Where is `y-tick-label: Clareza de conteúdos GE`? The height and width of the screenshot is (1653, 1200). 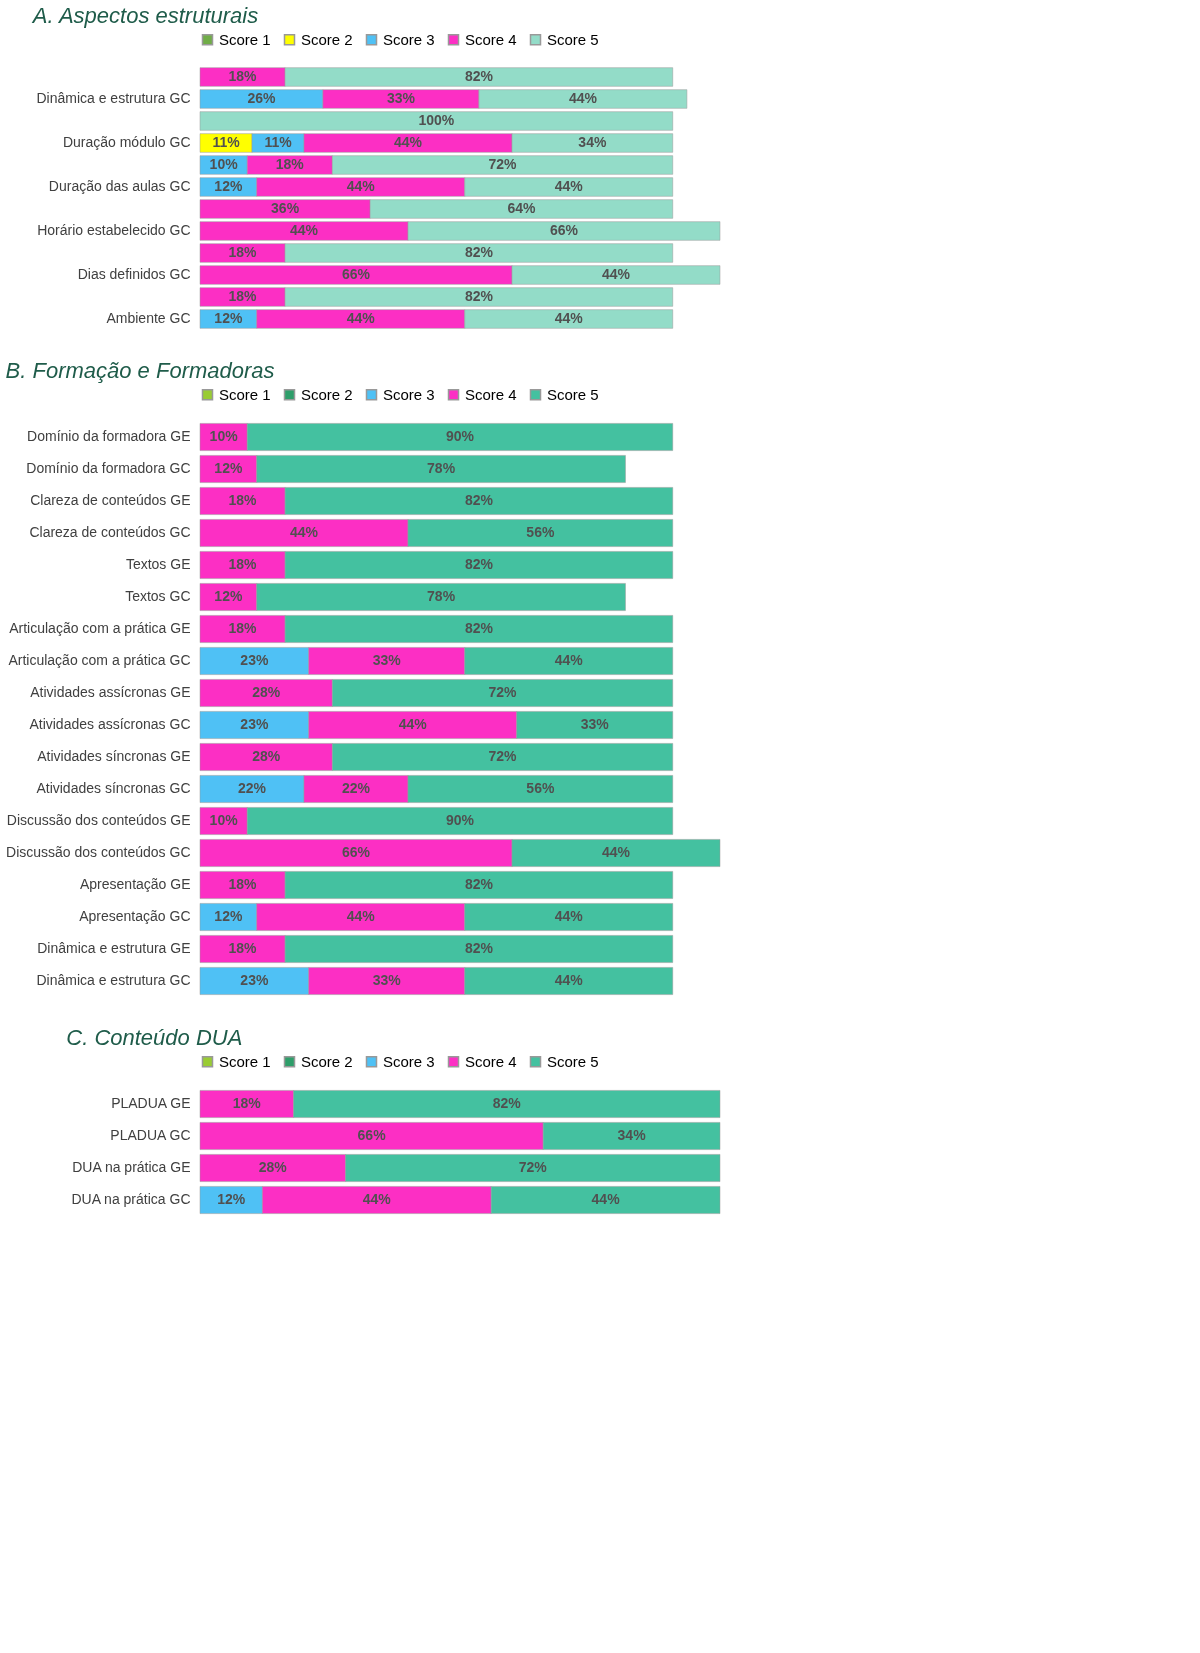 y-tick-label: Clareza de conteúdos GE is located at coordinates (110, 500).